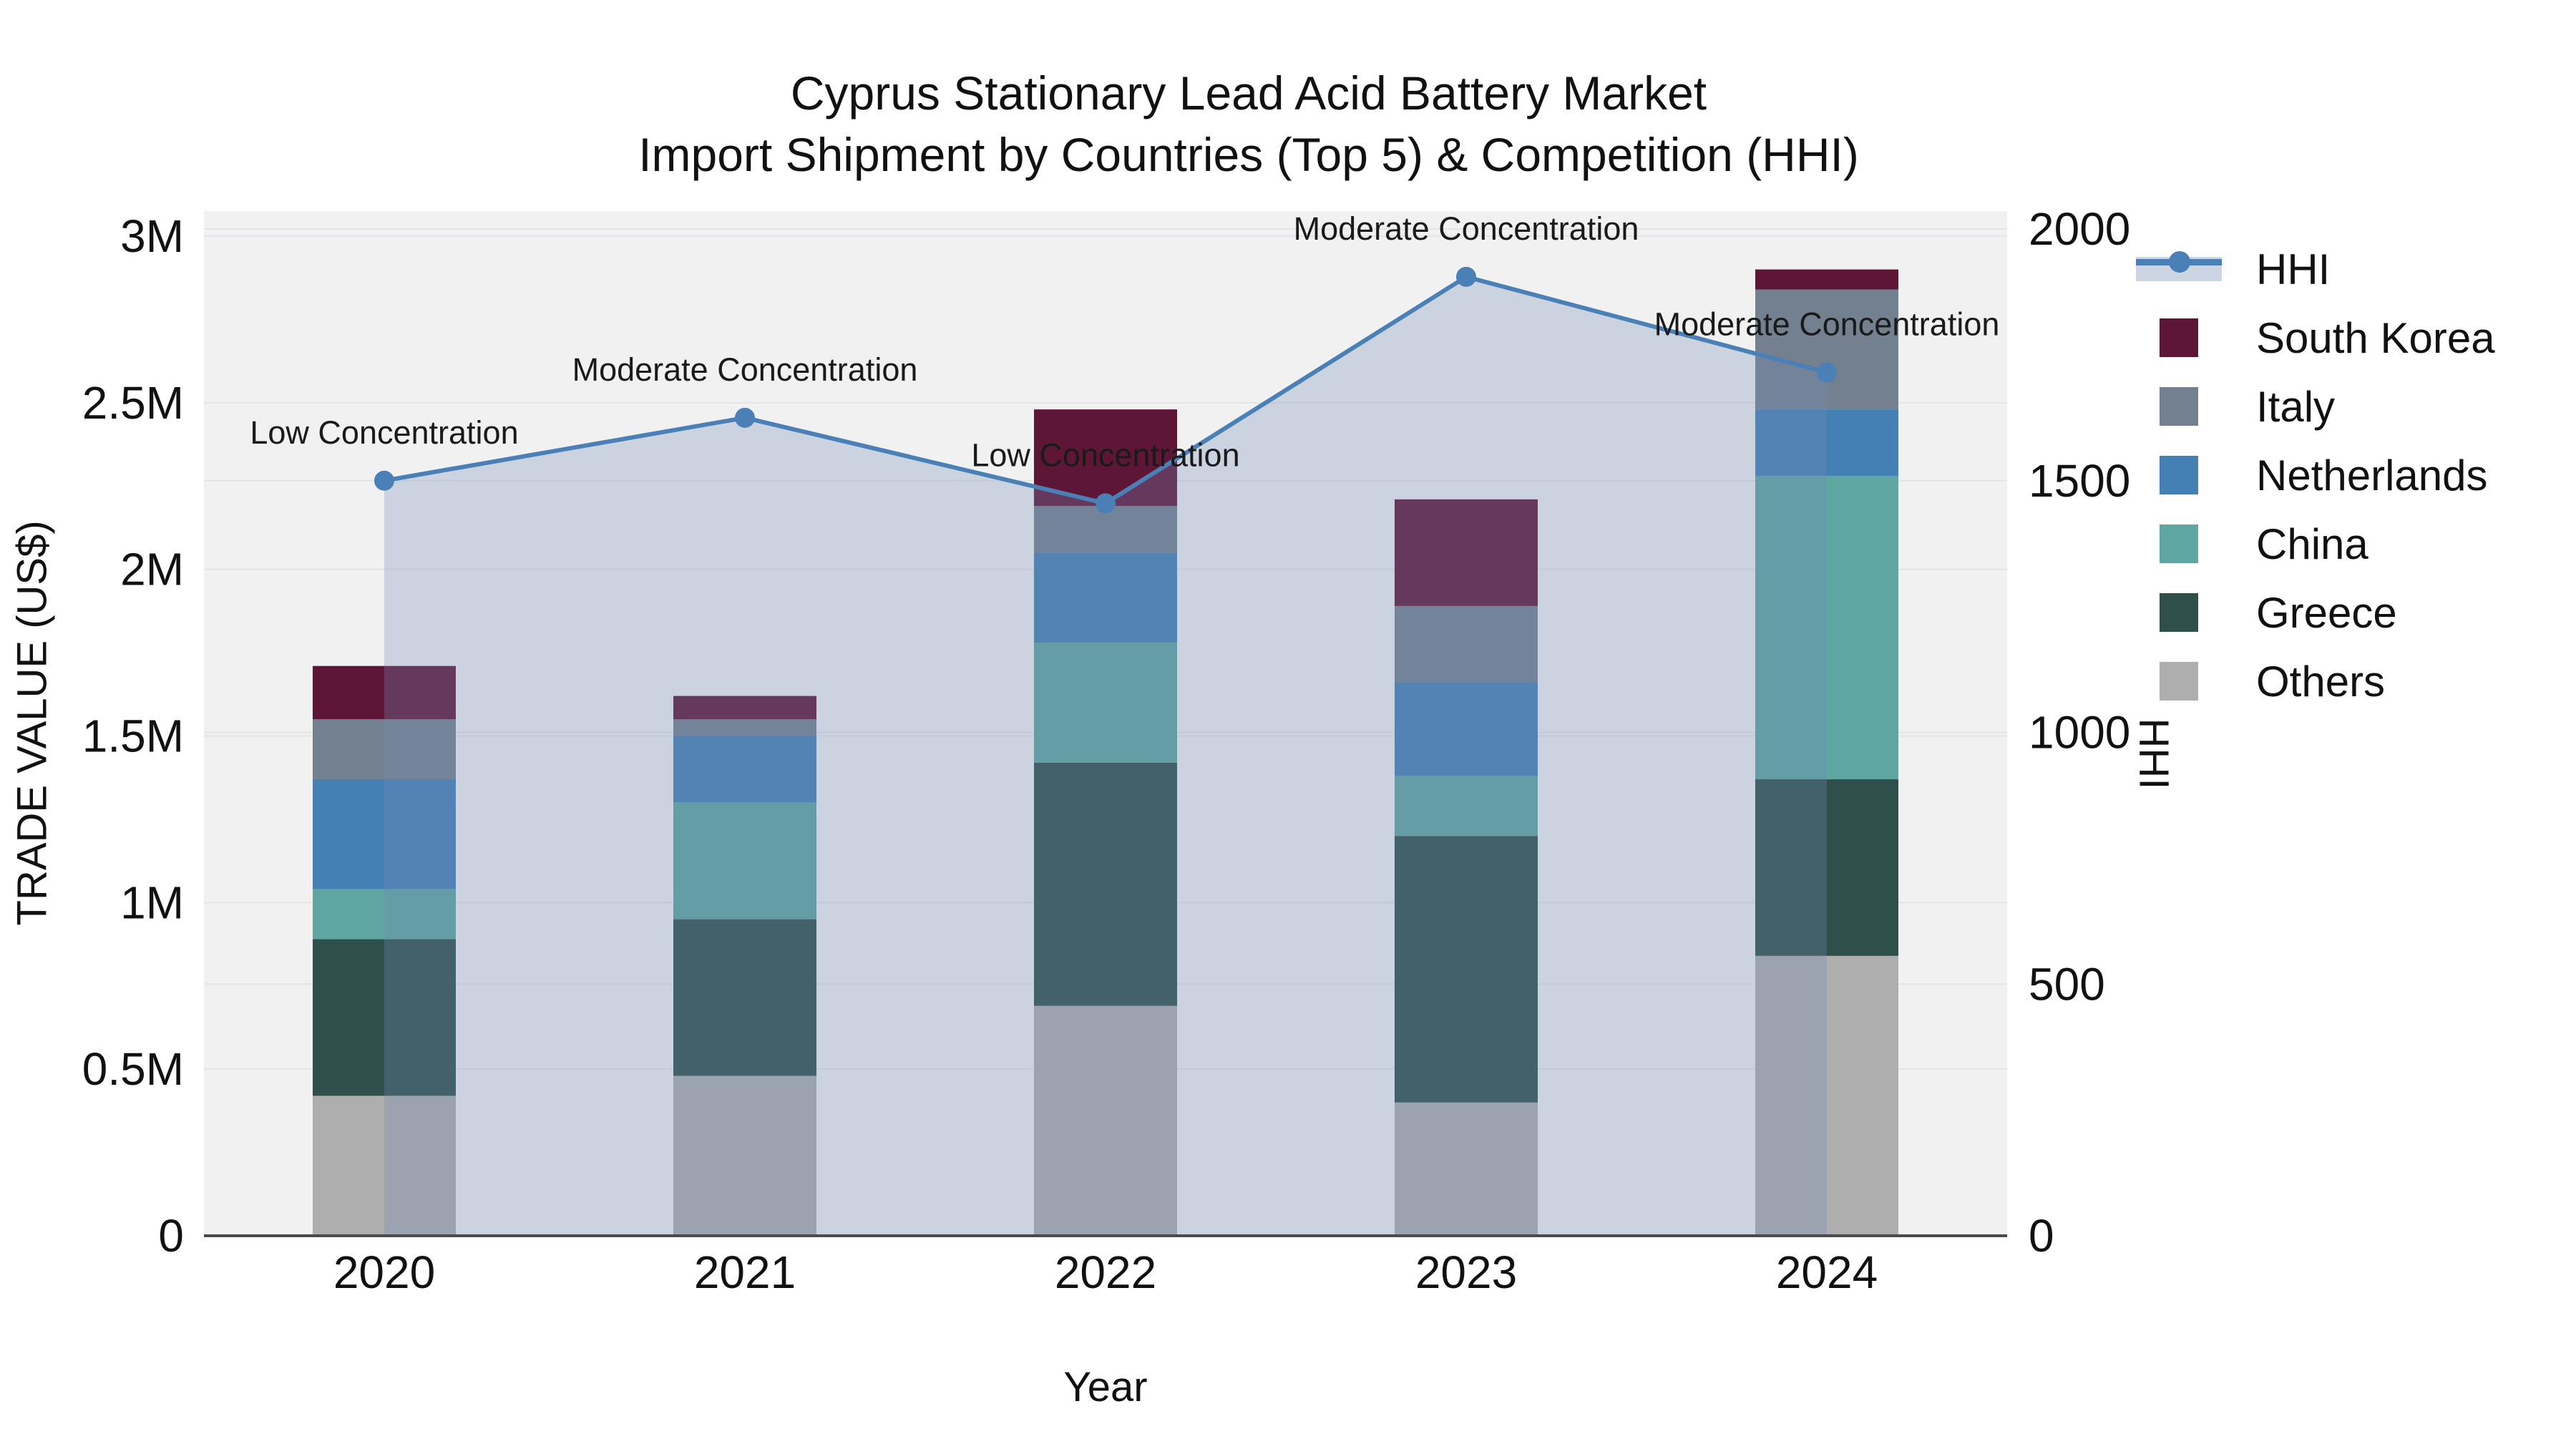 This screenshot has width=2576, height=1449. What do you see at coordinates (133, 403) in the screenshot?
I see `left-tick-2.5M: 2.5M` at bounding box center [133, 403].